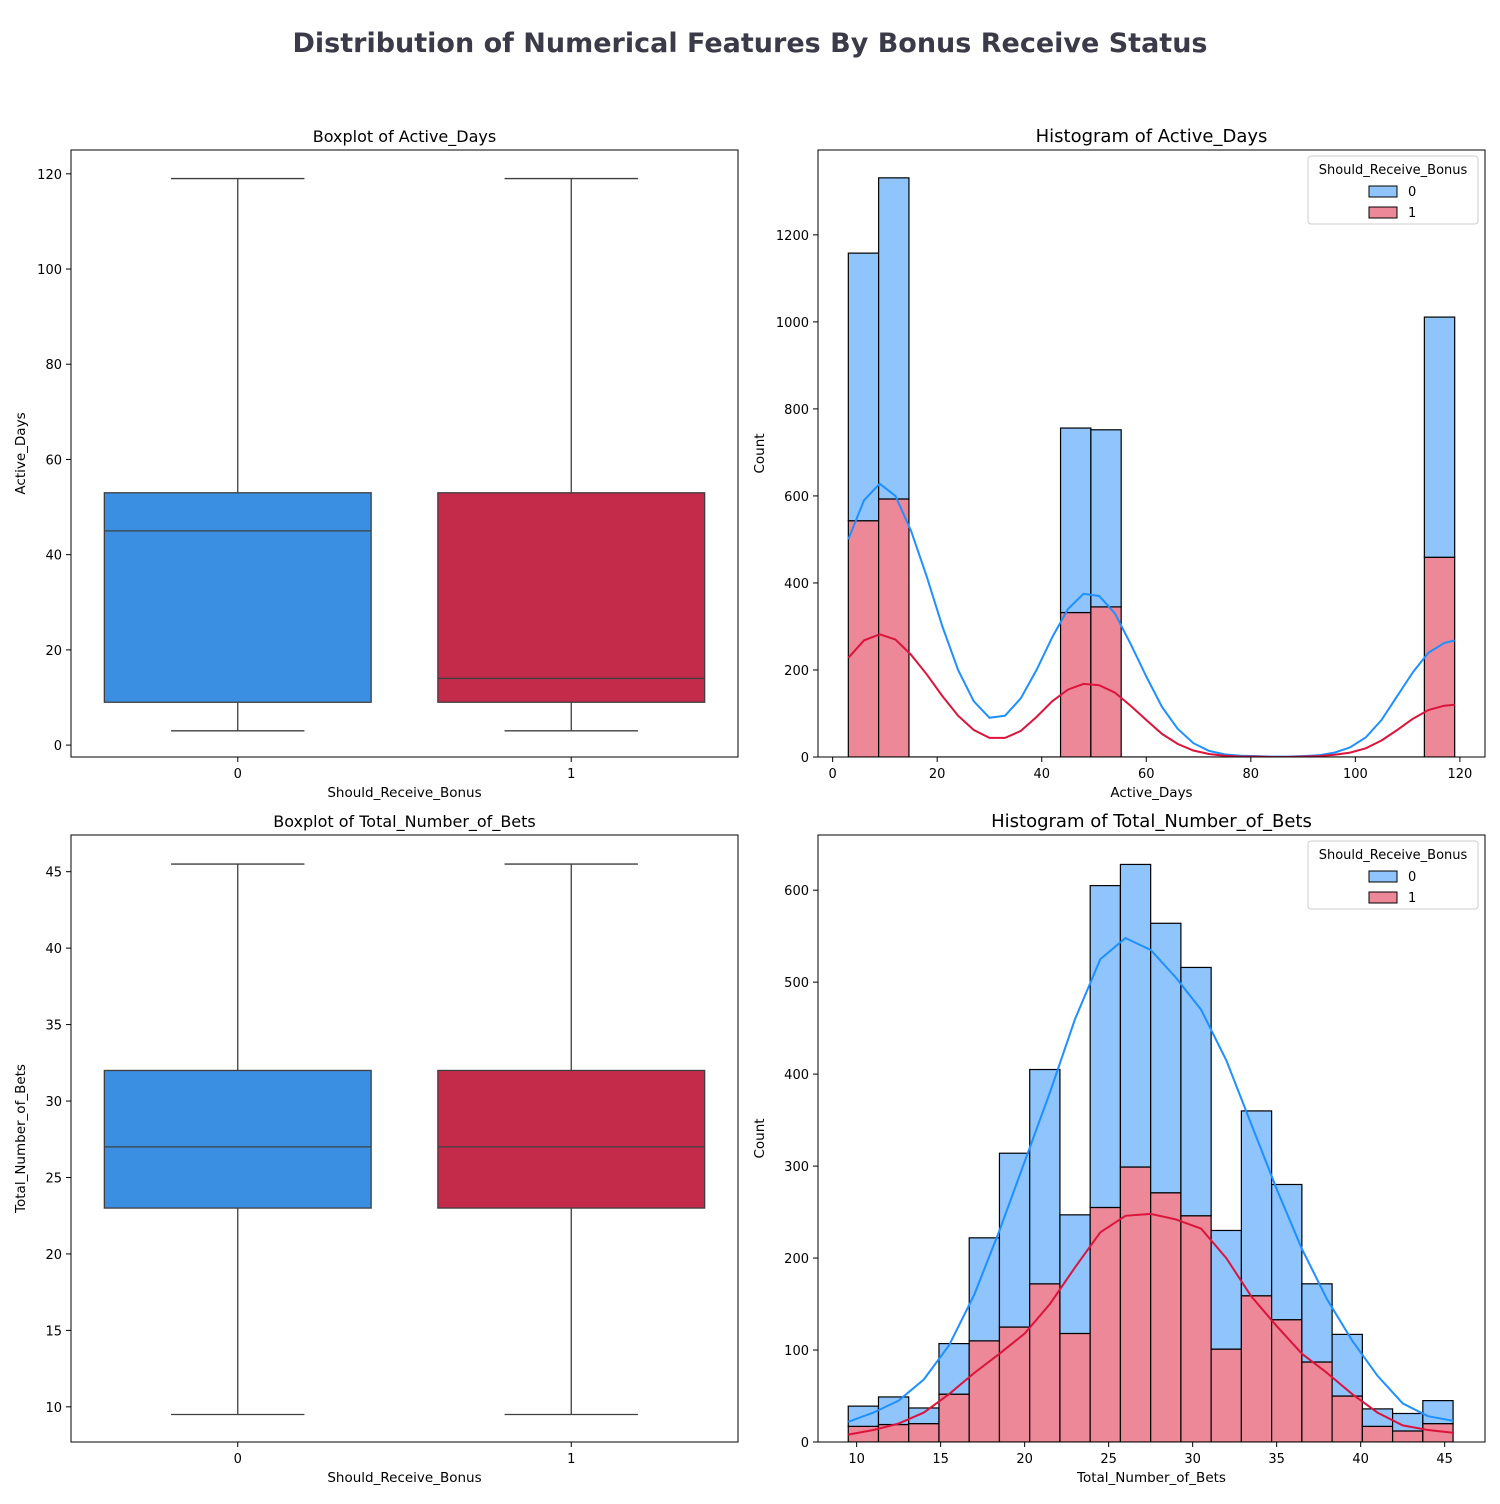 This screenshot has width=1500, height=1504. I want to click on y-tick-label: 800, so click(796, 410).